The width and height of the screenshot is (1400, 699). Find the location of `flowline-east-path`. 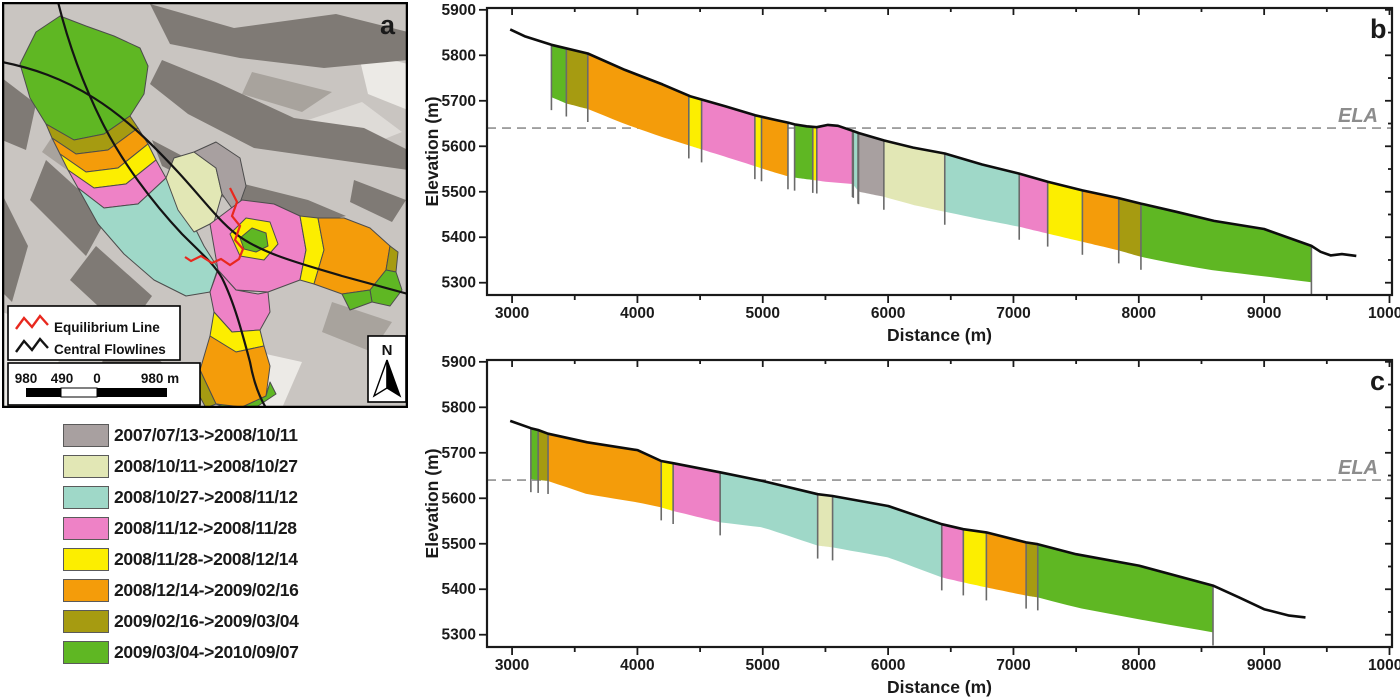

flowline-east-path is located at coordinates (205, 178).